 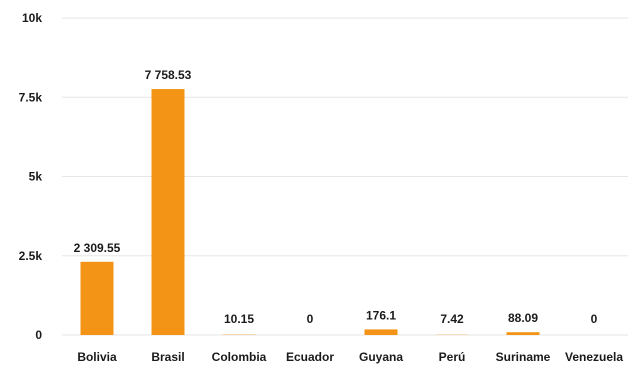 What do you see at coordinates (168, 75) in the screenshot?
I see `data-label-brasil: 7 758.53` at bounding box center [168, 75].